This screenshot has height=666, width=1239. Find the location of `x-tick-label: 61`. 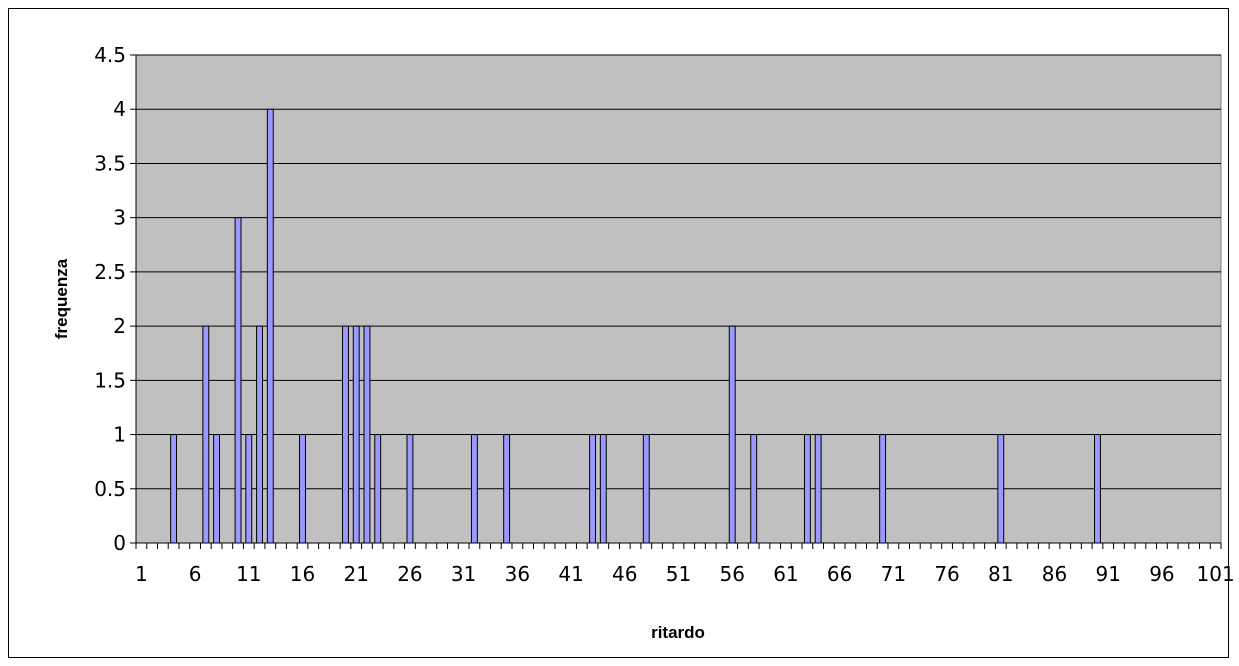

x-tick-label: 61 is located at coordinates (785, 574).